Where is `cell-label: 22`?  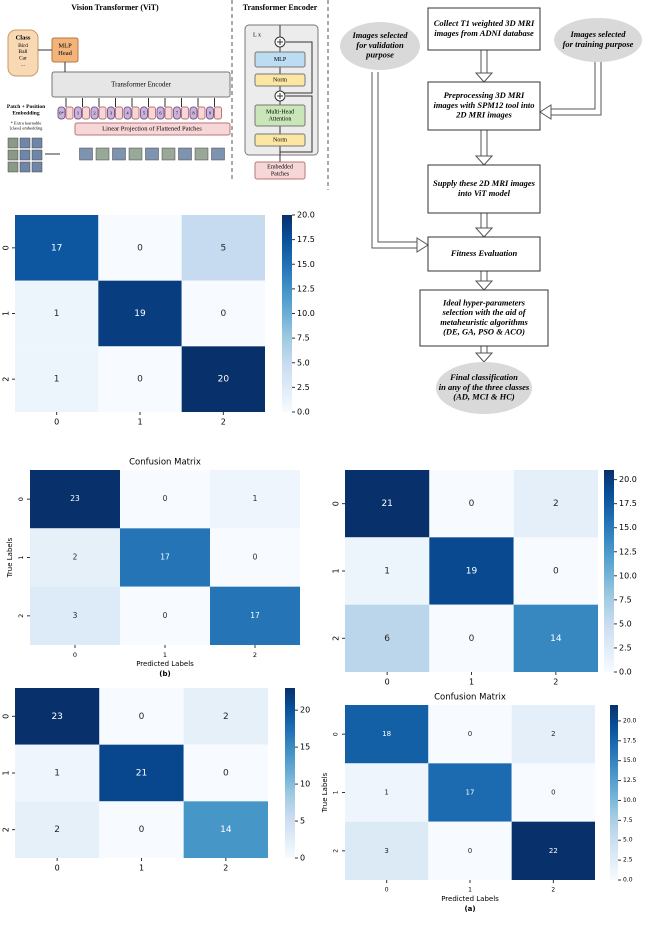
cell-label: 22 is located at coordinates (553, 851).